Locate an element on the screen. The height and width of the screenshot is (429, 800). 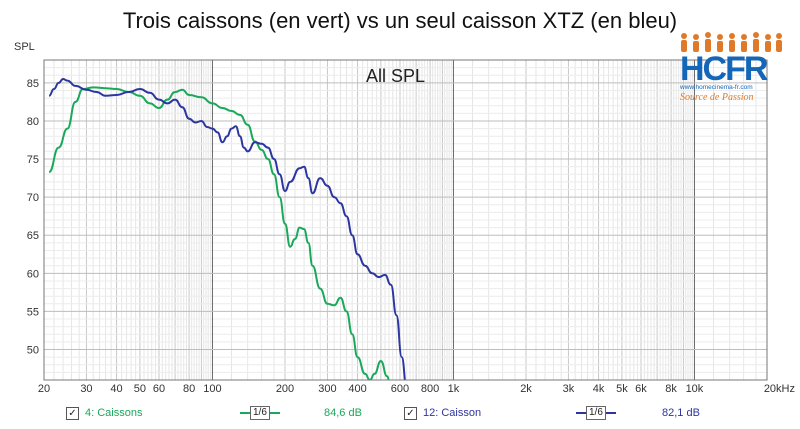
y-tick-label: 85 is located at coordinates (33, 84).